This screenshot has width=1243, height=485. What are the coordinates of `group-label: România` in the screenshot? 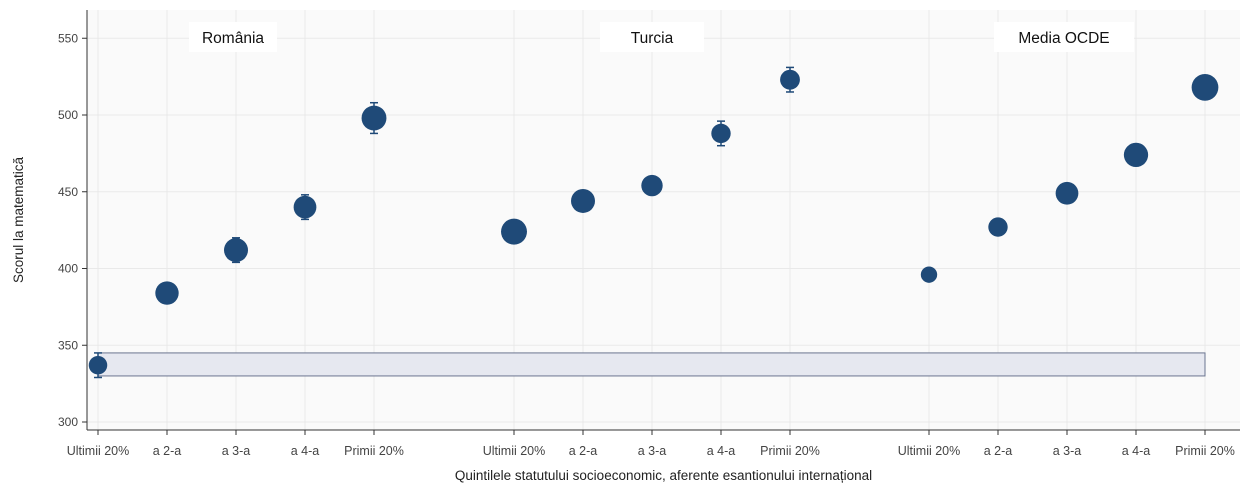 It's located at (233, 38).